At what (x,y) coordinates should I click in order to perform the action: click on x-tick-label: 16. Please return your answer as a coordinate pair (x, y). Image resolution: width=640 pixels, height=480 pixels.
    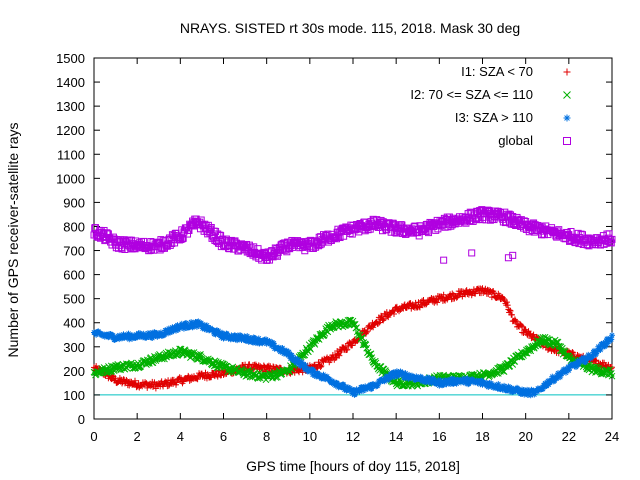
    Looking at the image, I should click on (439, 436).